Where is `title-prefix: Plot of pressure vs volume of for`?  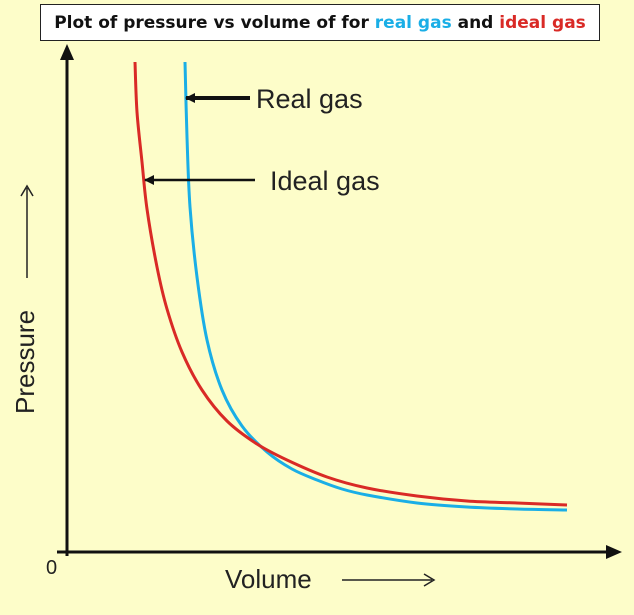
title-prefix: Plot of pressure vs volume of for is located at coordinates (214, 22).